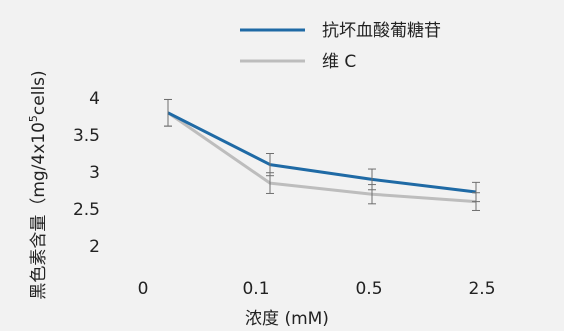  Describe the element at coordinates (86, 210) in the screenshot. I see `y-tick-label: 2.5` at that location.